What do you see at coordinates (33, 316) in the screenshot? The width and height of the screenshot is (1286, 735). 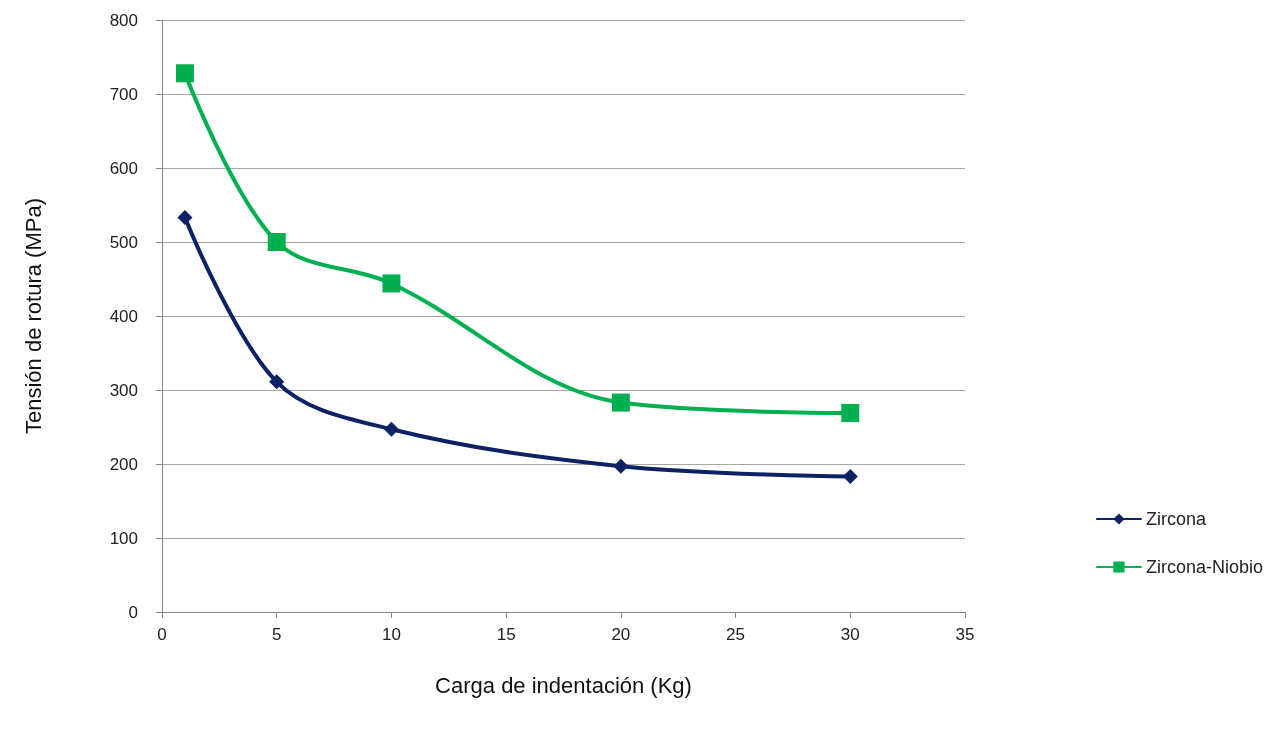 I see `y-axis-title: Tensión de rotura (MPa)` at bounding box center [33, 316].